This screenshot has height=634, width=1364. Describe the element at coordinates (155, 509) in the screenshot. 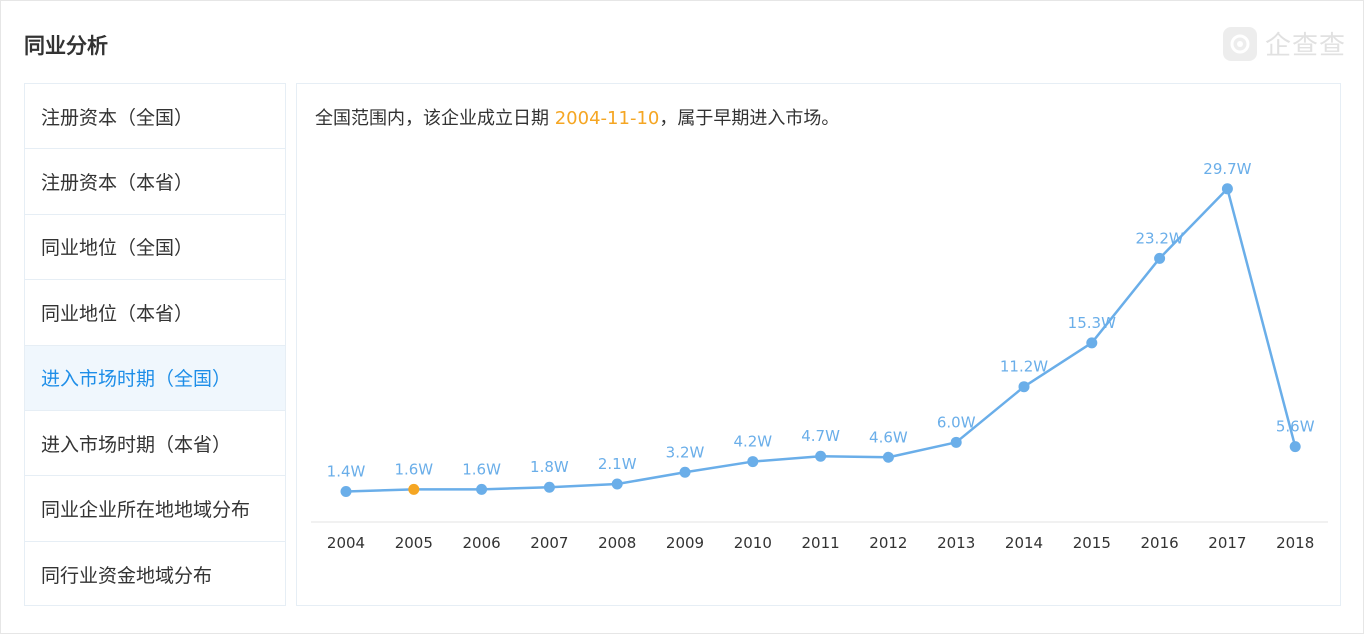

I see `sidebar-item-peer-regional-distribution: 同业企业所在地地域分布` at that location.